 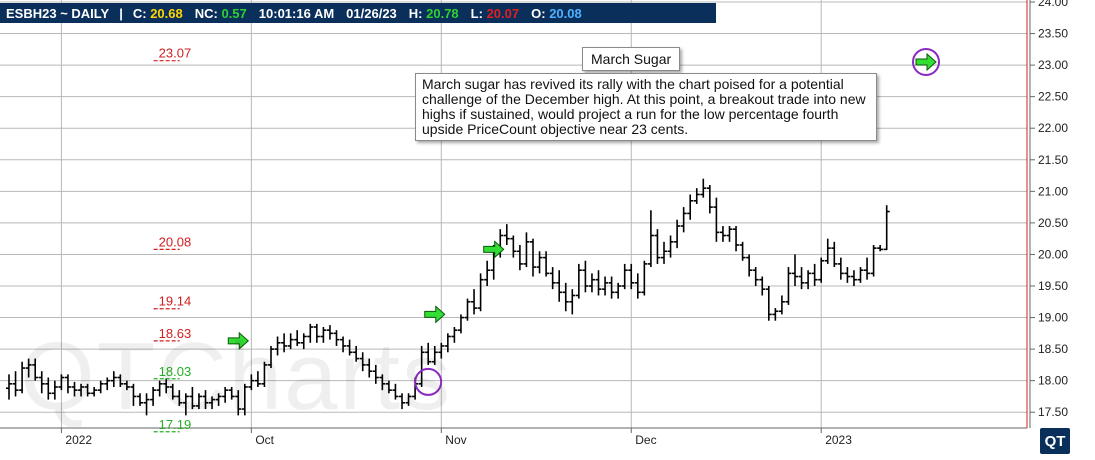 I want to click on x-tick-label: Nov, so click(x=455, y=440).